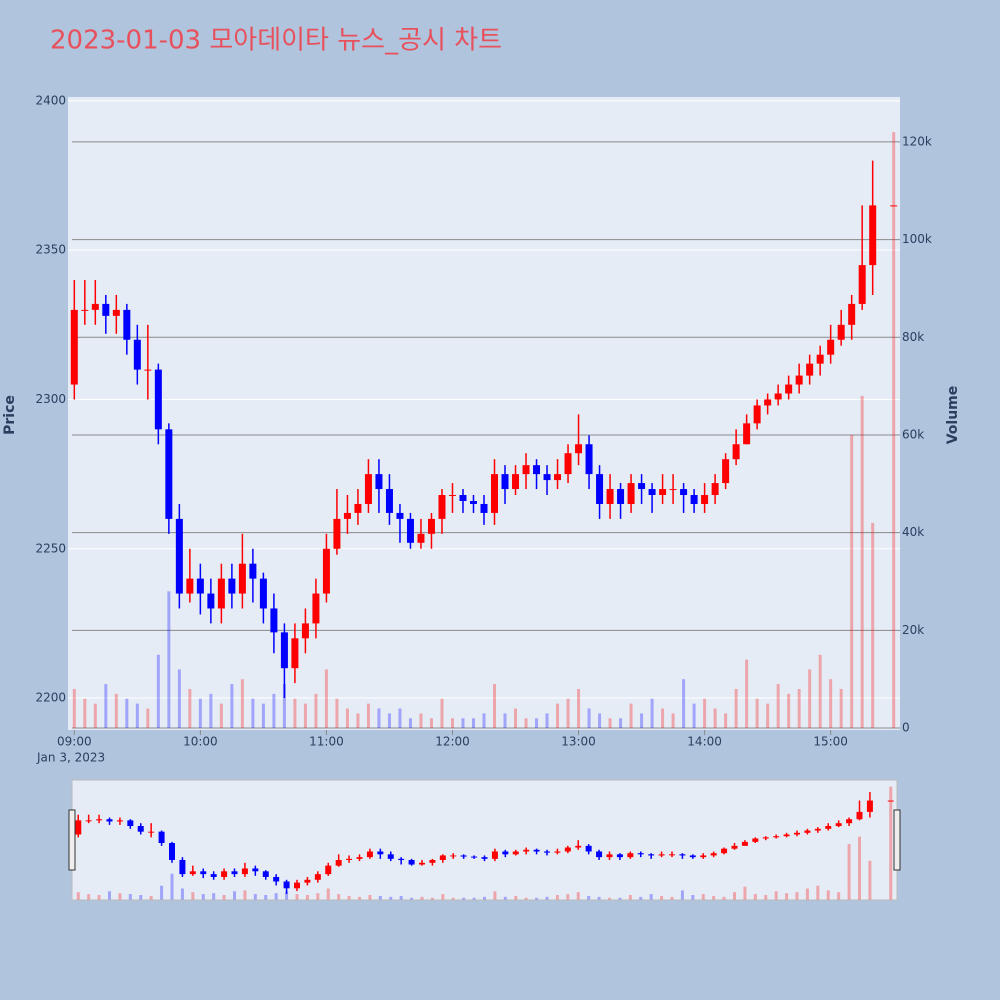 The image size is (1000, 1000). Describe the element at coordinates (913, 532) in the screenshot. I see `y2-tick-label: 40k` at that location.